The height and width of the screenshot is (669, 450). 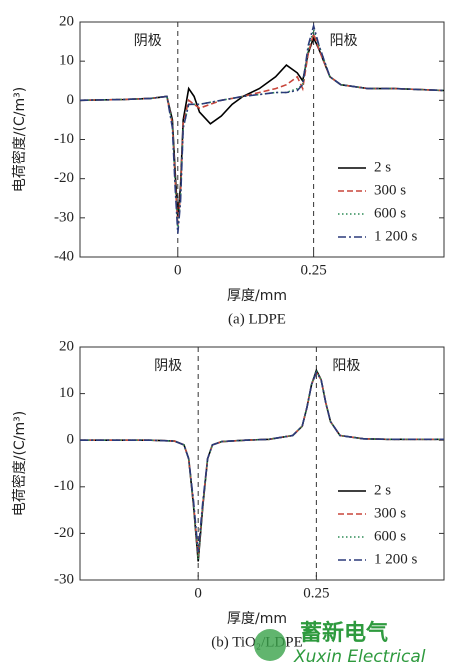 What do you see at coordinates (257, 319) in the screenshot?
I see `caption: (a) LDPE` at bounding box center [257, 319].